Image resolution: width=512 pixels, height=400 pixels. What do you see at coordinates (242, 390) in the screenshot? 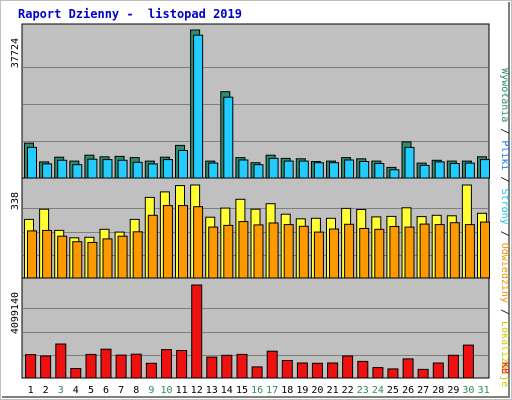
I see `tick-label-day-15: 15` at bounding box center [242, 390].